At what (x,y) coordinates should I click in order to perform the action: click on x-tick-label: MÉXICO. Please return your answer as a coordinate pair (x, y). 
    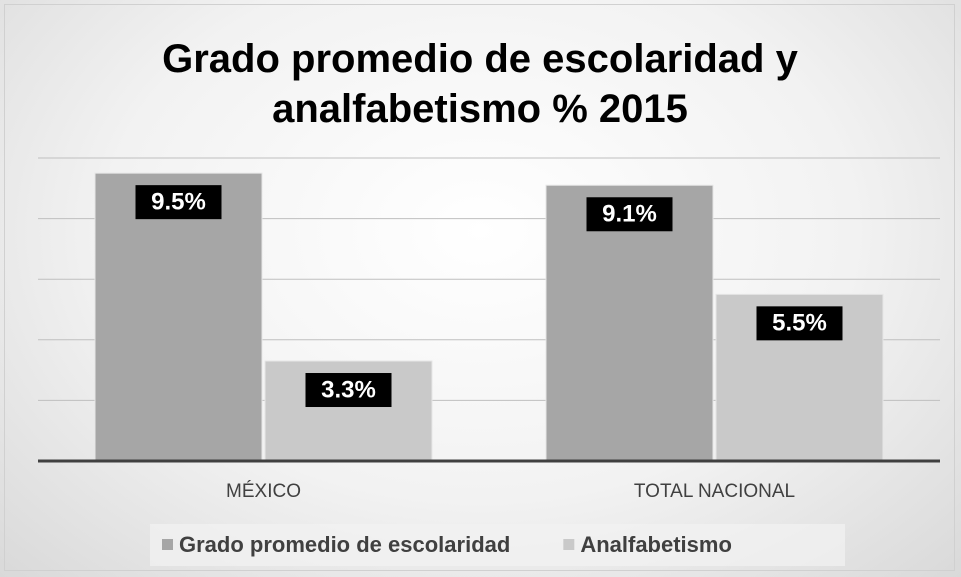
    Looking at the image, I should click on (263, 491).